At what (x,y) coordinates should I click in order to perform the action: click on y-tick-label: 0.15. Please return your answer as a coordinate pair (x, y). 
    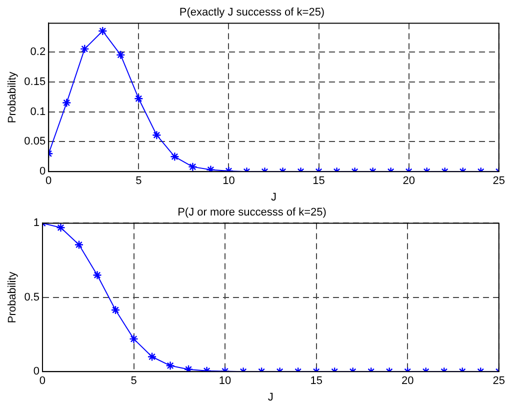
    Looking at the image, I should click on (35, 82).